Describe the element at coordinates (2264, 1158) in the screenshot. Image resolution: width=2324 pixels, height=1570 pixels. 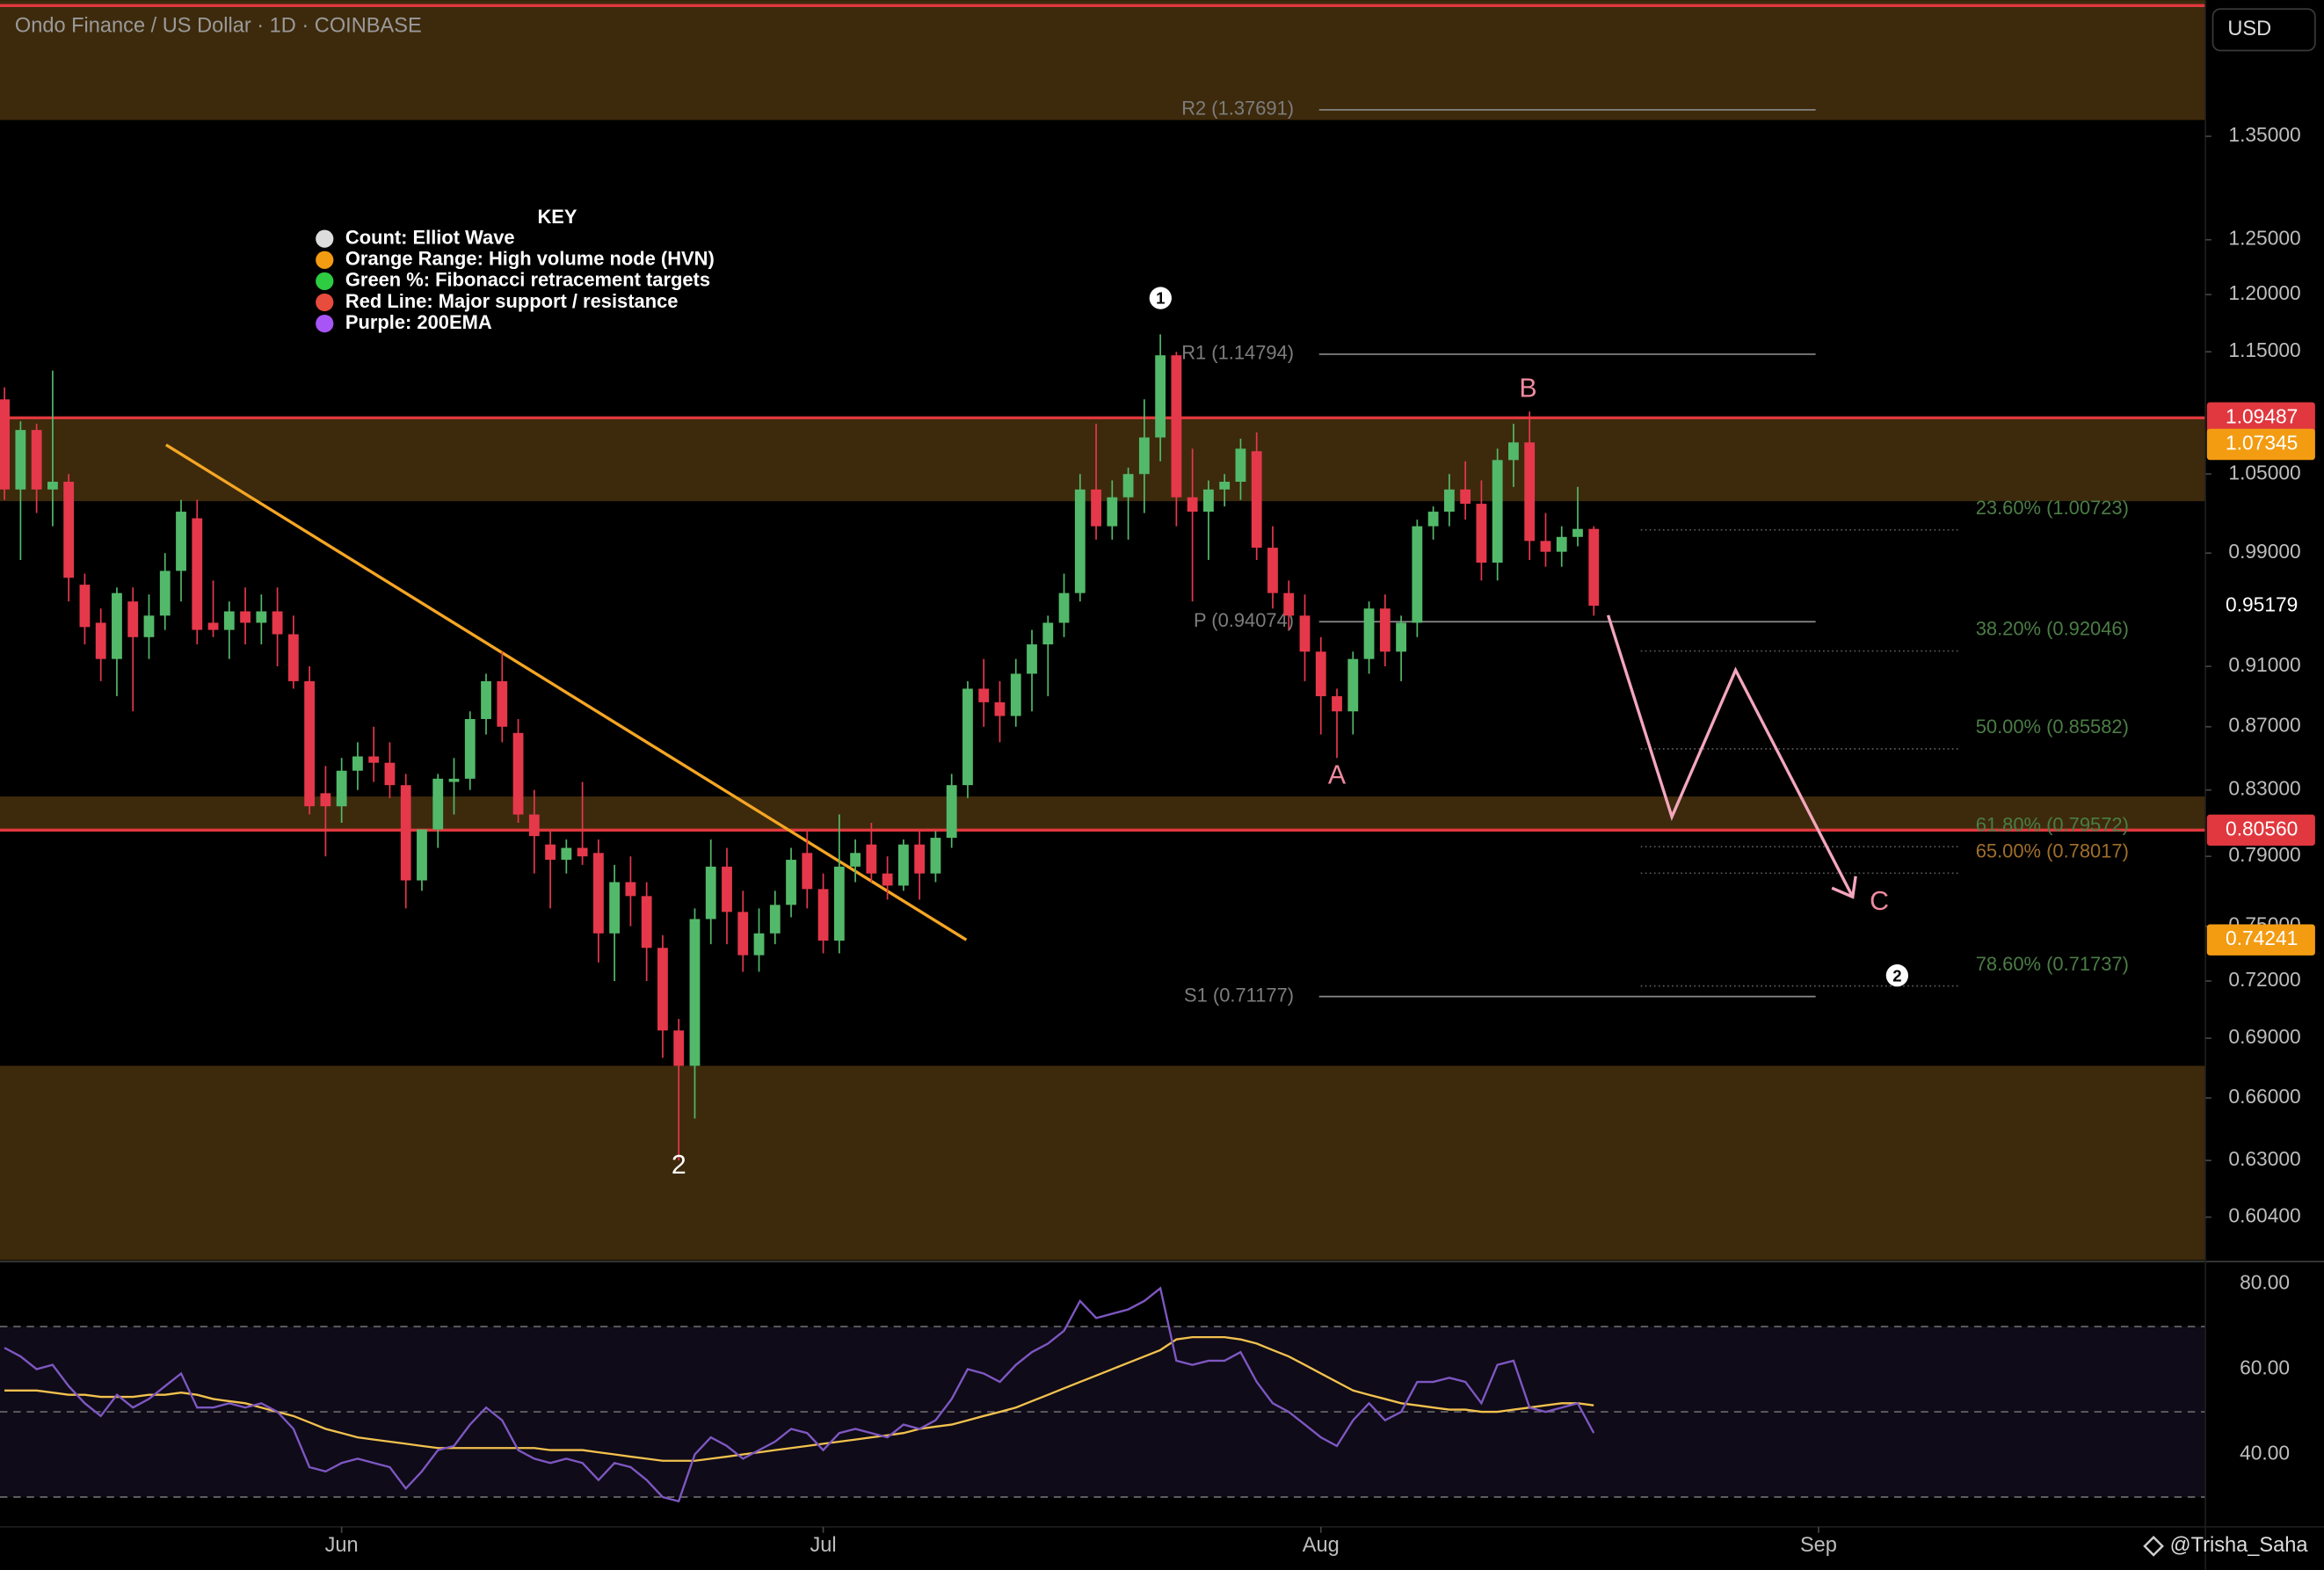
I see `y-tick-label: 0.63000` at that location.